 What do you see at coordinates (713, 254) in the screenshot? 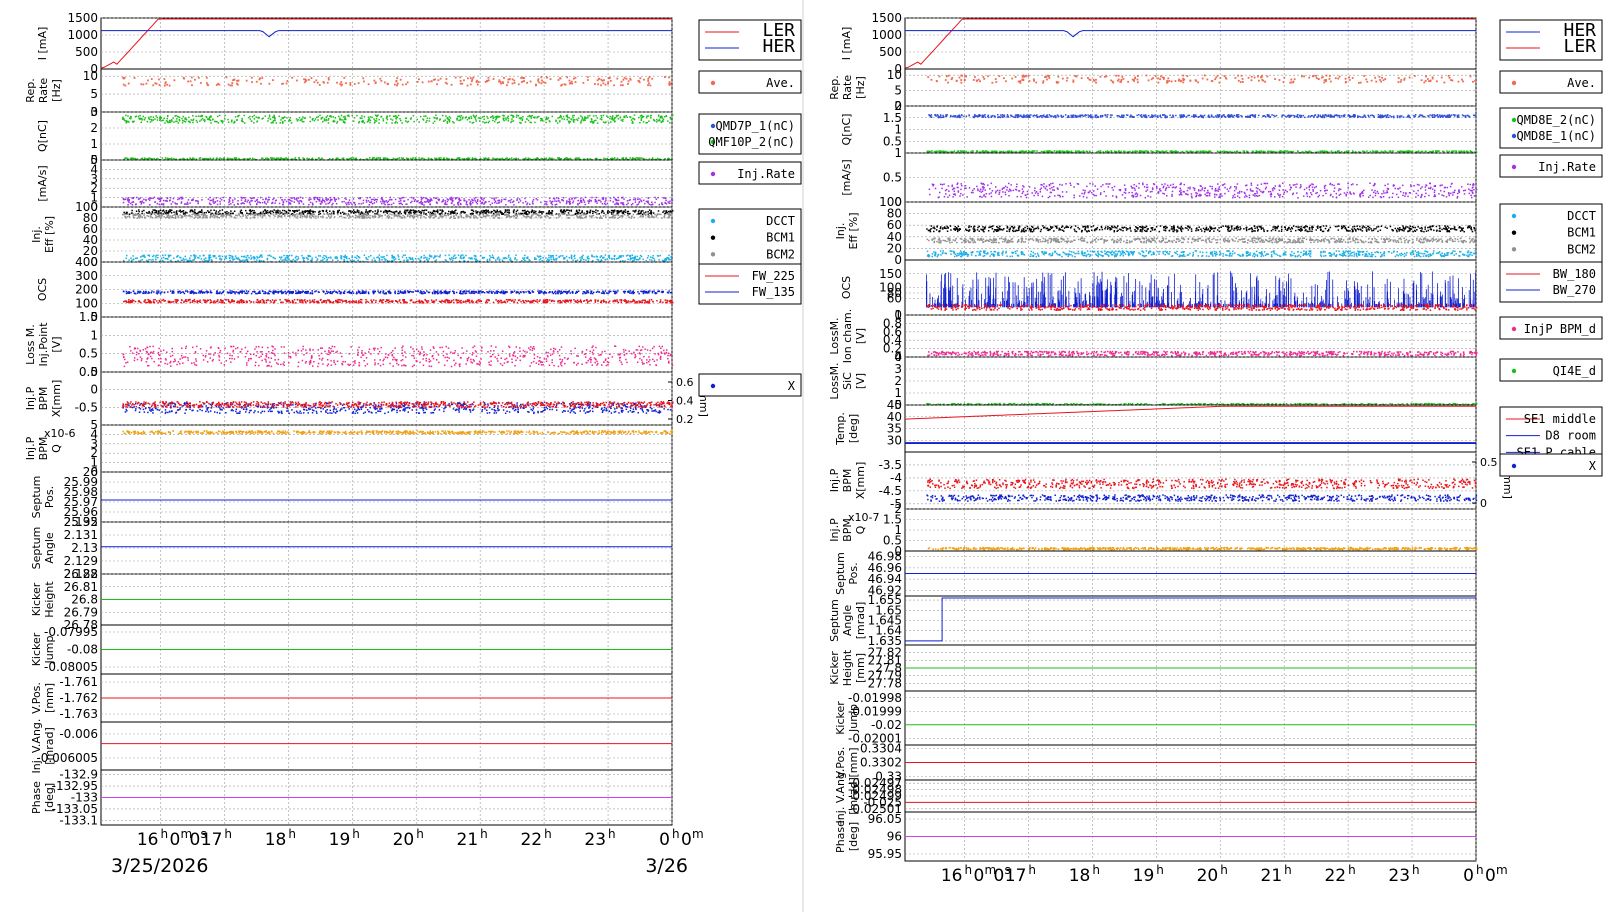
I see `legend-swatch` at bounding box center [713, 254].